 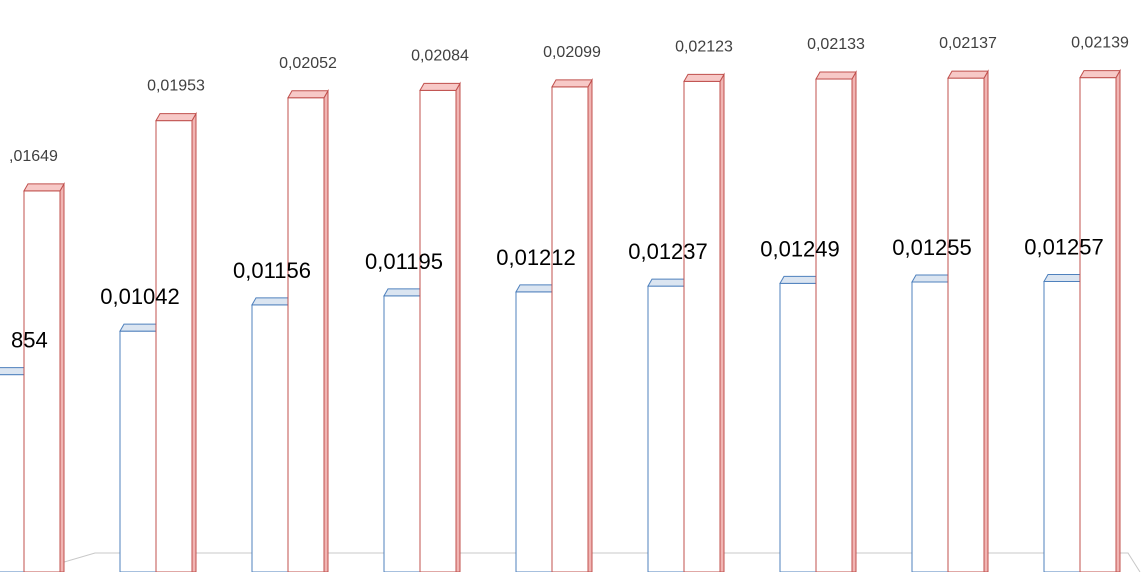 I want to click on bar-red-9-side, so click(x=1118, y=320).